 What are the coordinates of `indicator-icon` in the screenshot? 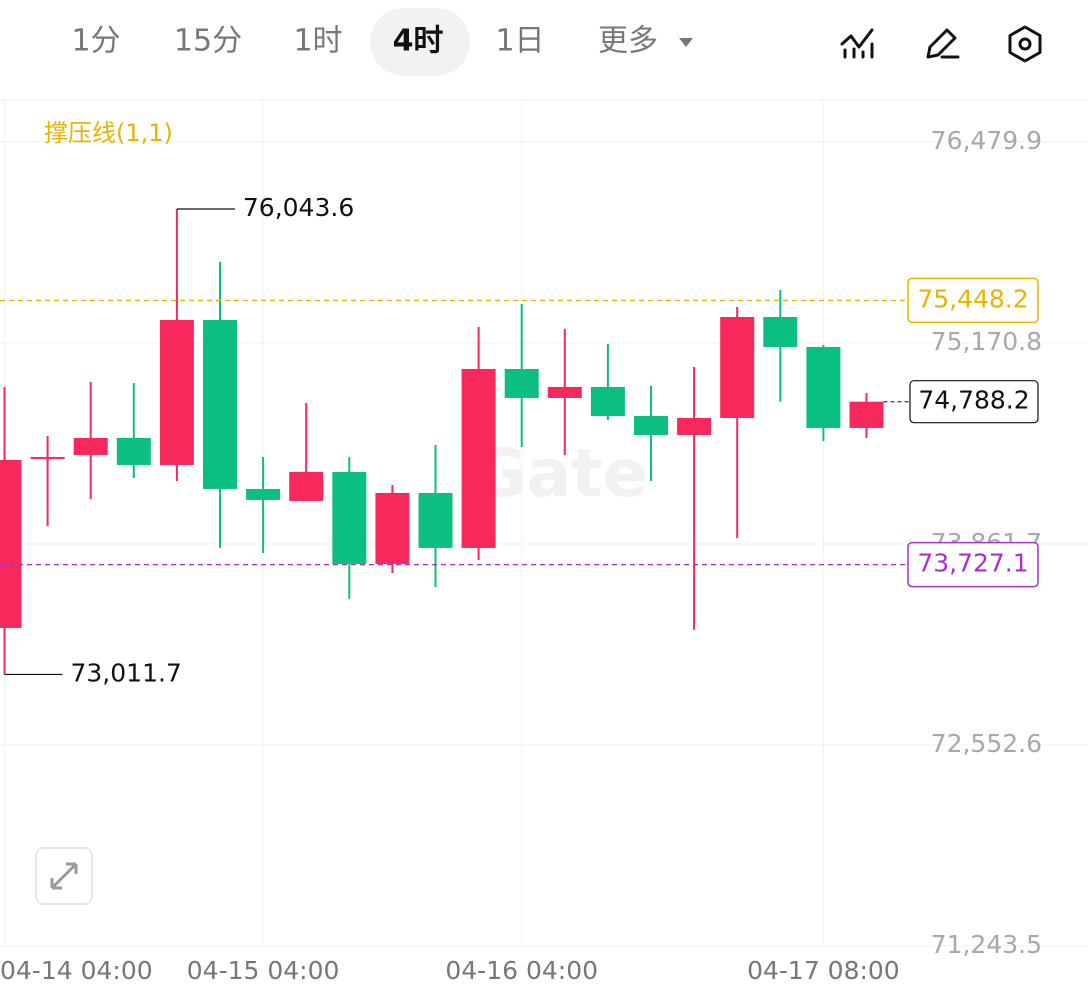 It's located at (857, 43).